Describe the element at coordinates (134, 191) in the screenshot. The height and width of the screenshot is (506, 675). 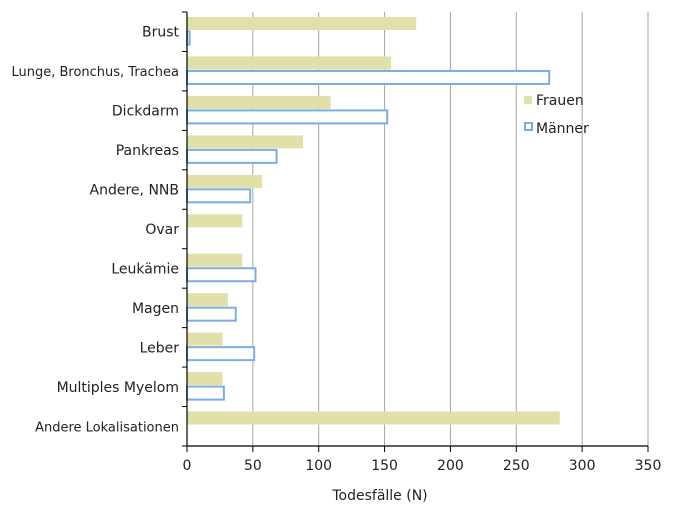
I see `category-label: Andere, NNB` at that location.